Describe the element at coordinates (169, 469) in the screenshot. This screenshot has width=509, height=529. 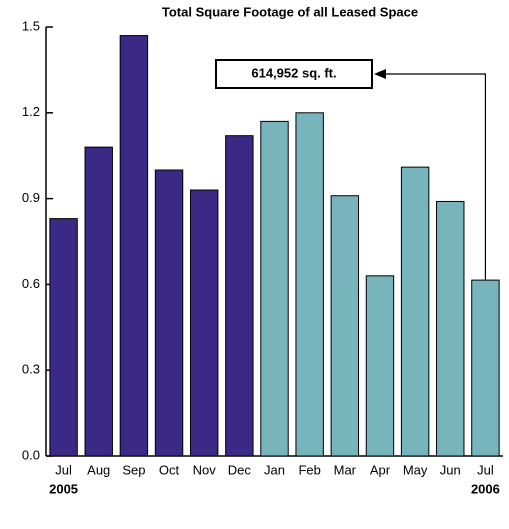
I see `x-tick-label: Oct` at that location.